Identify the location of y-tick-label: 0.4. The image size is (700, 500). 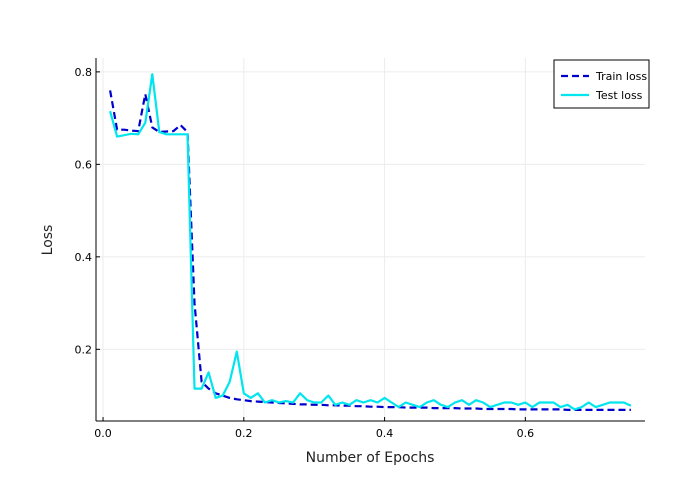
(84, 257).